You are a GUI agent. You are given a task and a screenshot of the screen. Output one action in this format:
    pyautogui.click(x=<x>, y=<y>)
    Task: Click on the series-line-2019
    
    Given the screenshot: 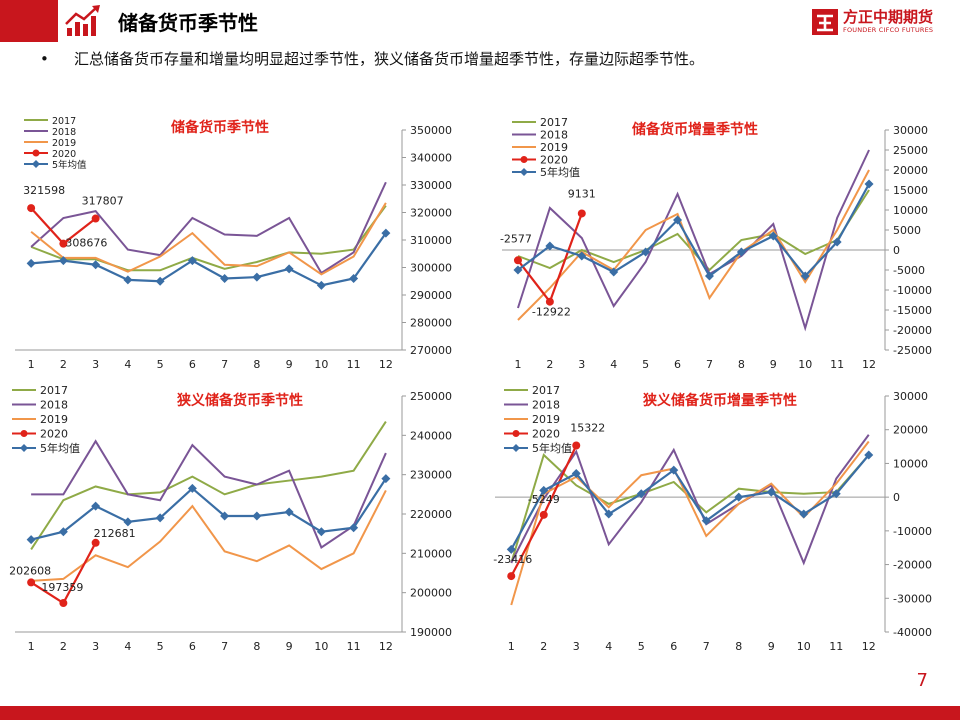 What is the action you would take?
    pyautogui.click(x=693, y=245)
    